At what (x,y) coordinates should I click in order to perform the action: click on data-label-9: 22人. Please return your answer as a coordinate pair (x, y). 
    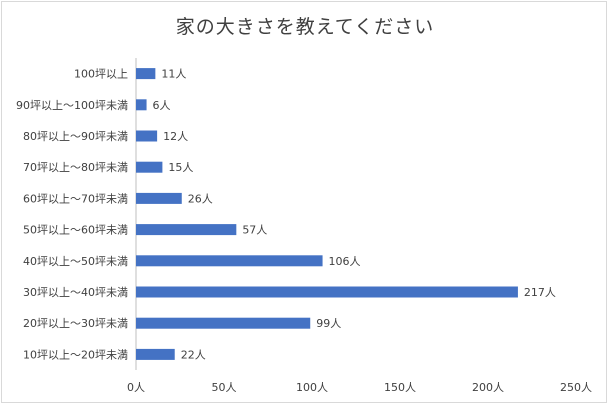
    Looking at the image, I should click on (193, 354).